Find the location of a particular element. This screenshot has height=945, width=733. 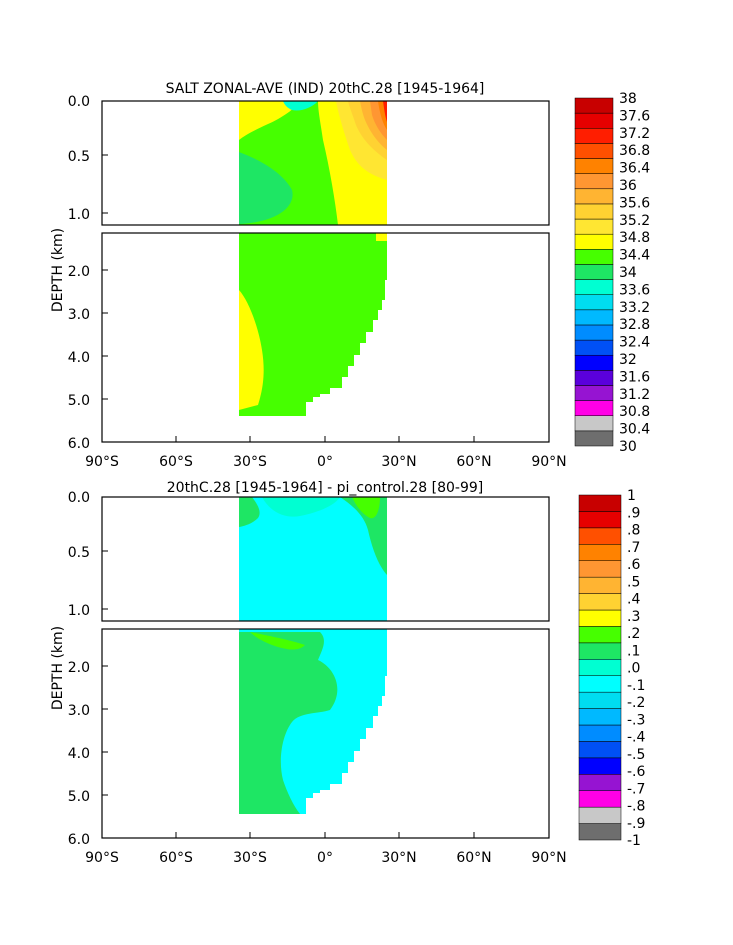

salt-north-deep-yellow is located at coordinates (381, 237).